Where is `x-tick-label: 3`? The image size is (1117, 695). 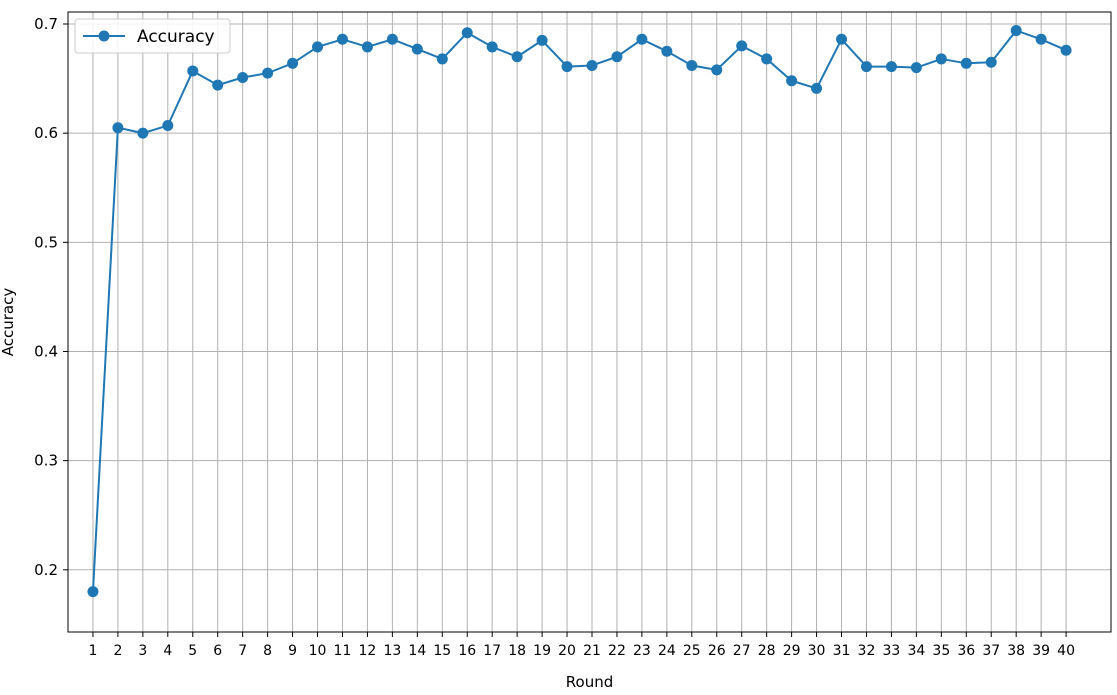 x-tick-label: 3 is located at coordinates (142, 651).